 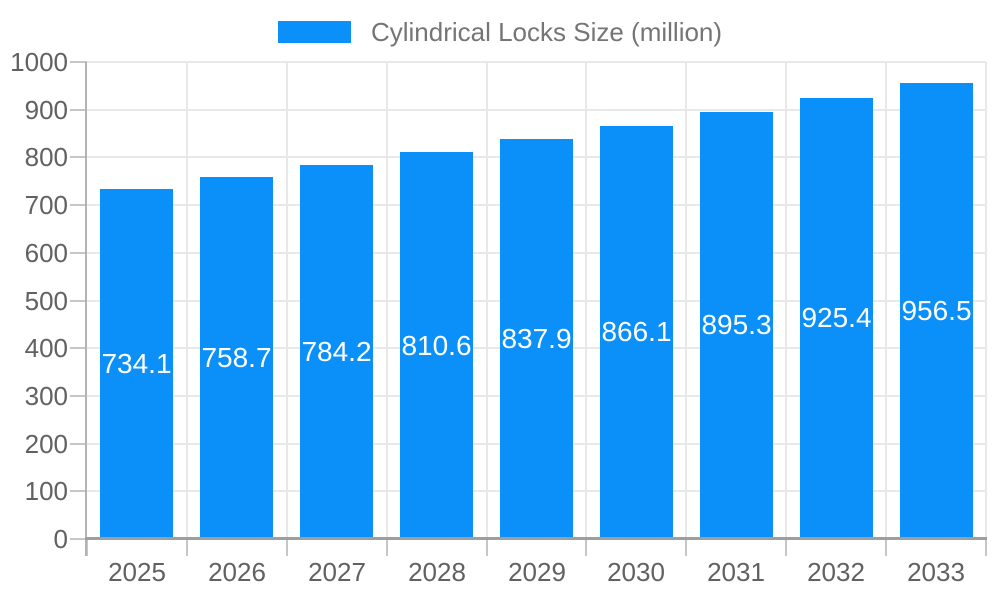 I want to click on y-axis-label: 1000, so click(x=39, y=62).